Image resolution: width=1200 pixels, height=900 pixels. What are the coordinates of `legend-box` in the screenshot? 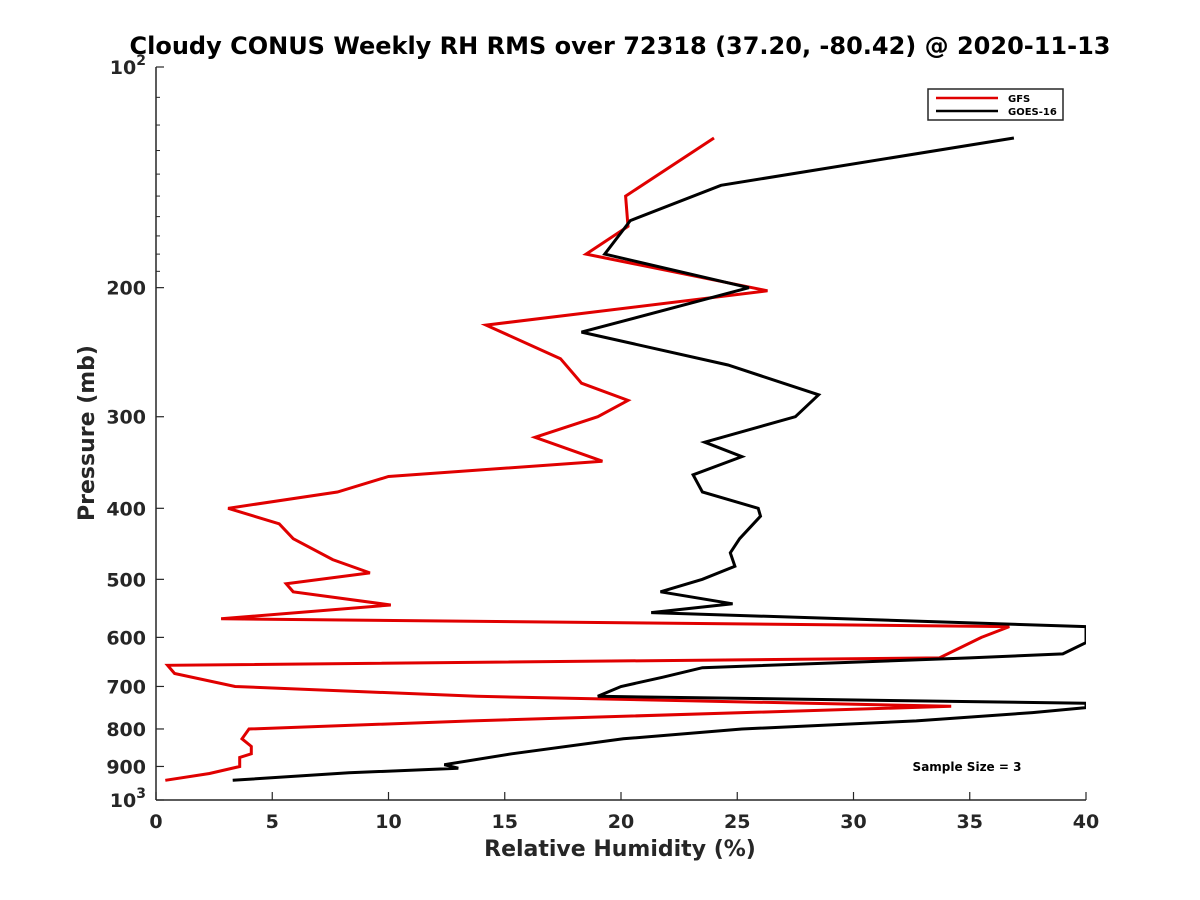 It's located at (995, 104).